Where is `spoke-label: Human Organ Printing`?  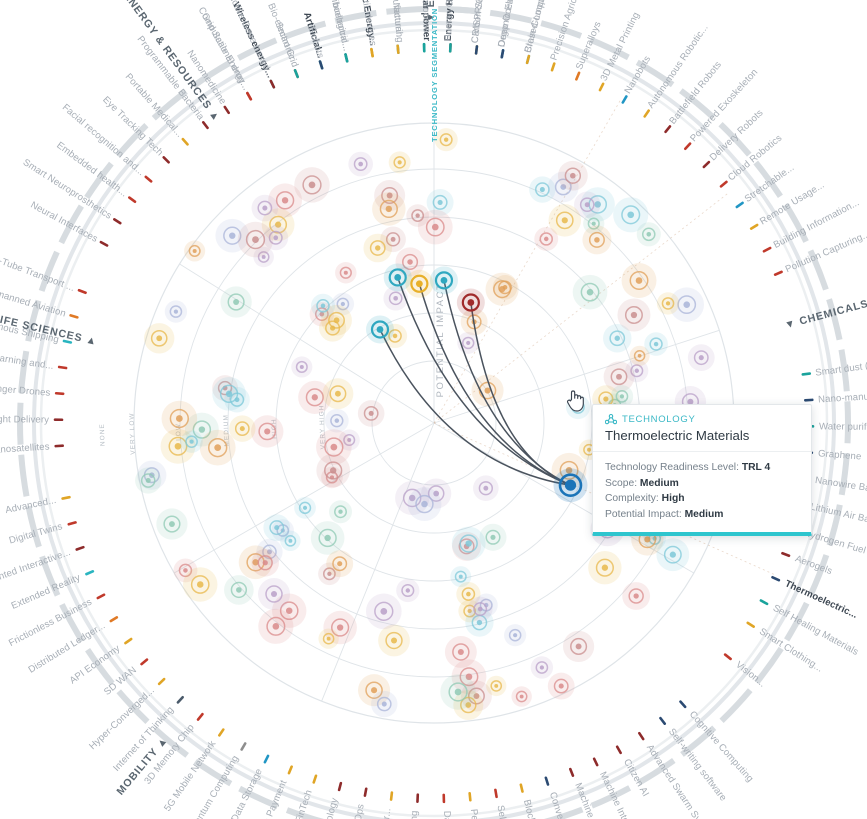
spoke-label: Human Organ Printing is located at coordinates (450, 20).